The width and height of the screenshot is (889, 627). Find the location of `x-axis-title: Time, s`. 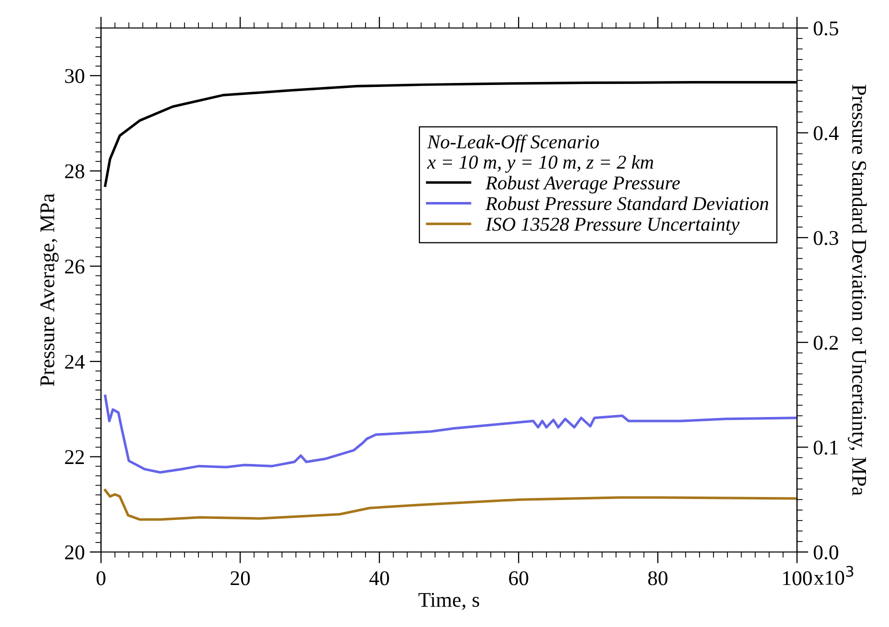

x-axis-title: Time, s is located at coordinates (449, 601).